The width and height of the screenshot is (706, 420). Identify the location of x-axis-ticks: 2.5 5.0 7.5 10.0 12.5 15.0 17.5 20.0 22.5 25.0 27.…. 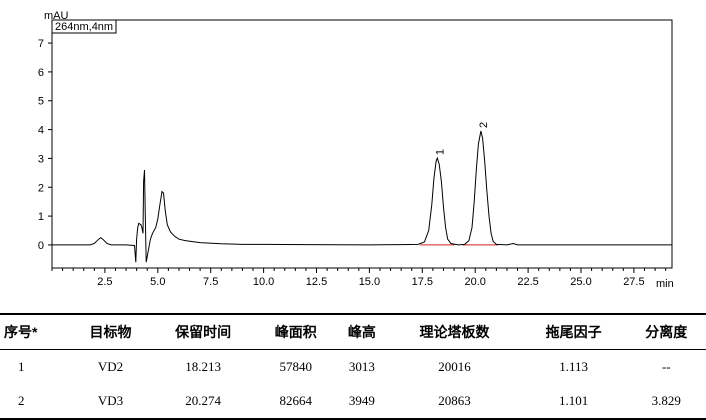
(359, 278).